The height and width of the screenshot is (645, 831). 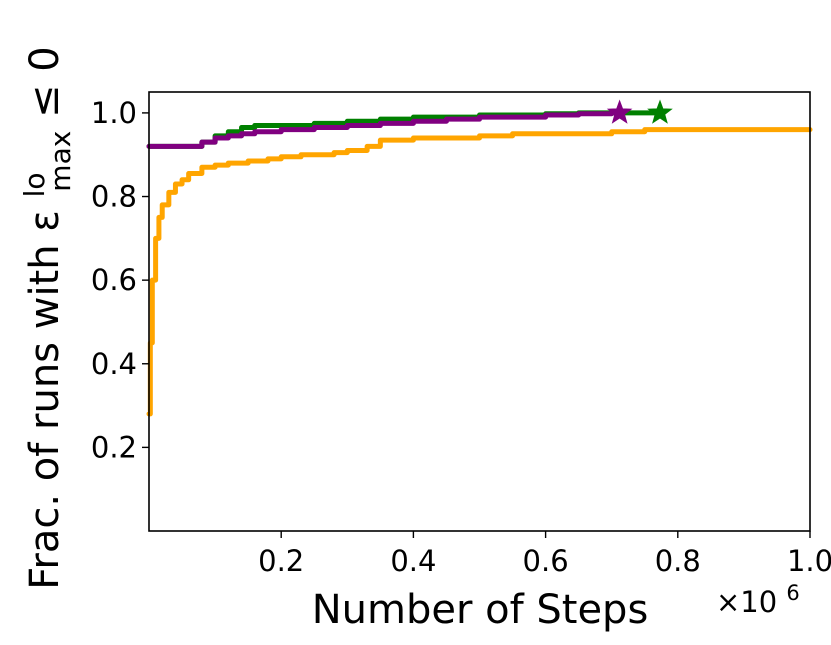 I want to click on x-tick-label: 0.2, so click(x=281, y=561).